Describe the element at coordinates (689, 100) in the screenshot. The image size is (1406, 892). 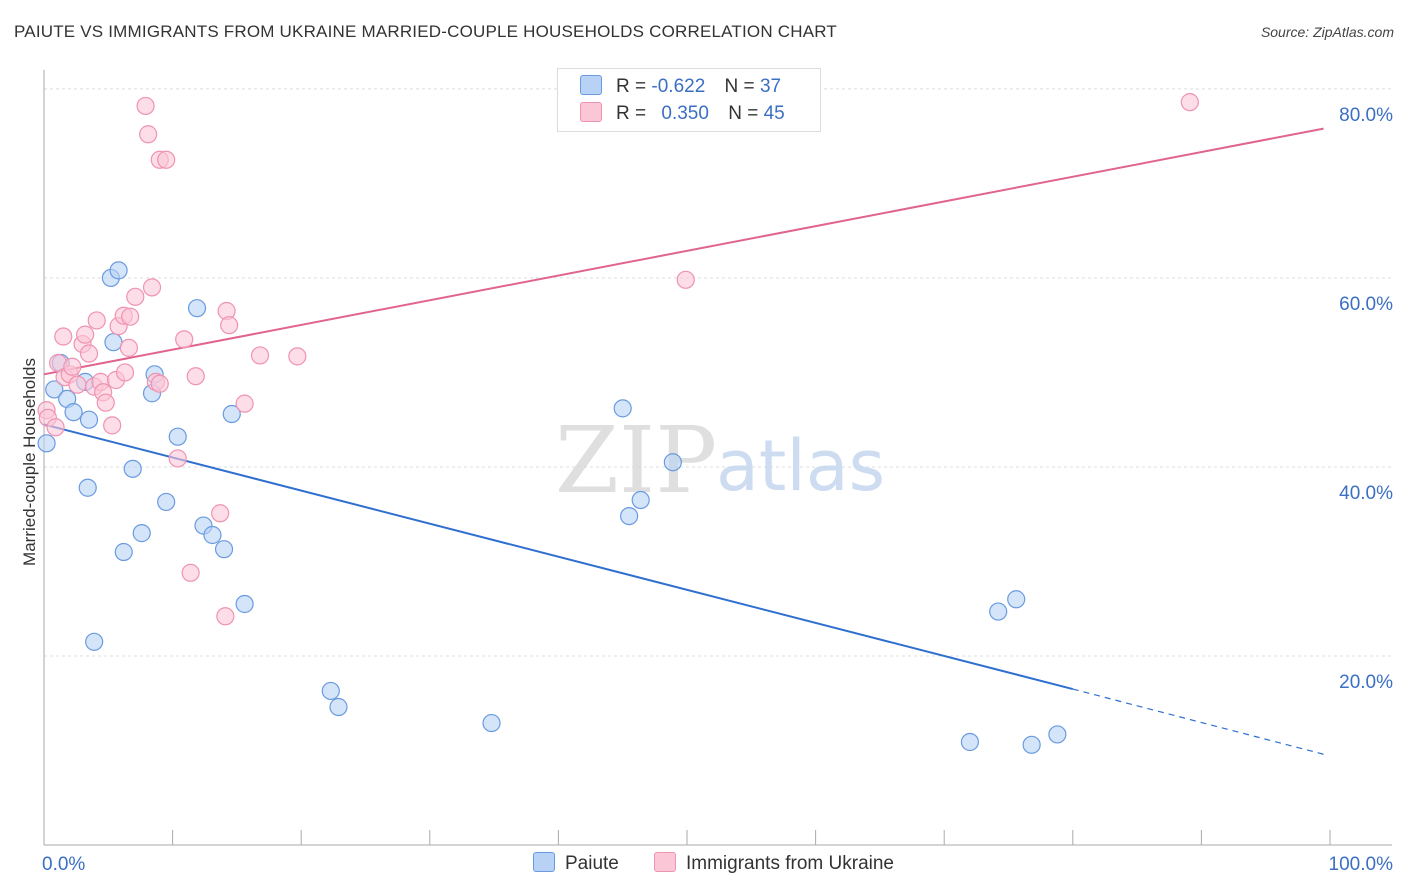
I see `stats-legend: R = -0.622 N = 37 R = 0.350 N = 45` at that location.